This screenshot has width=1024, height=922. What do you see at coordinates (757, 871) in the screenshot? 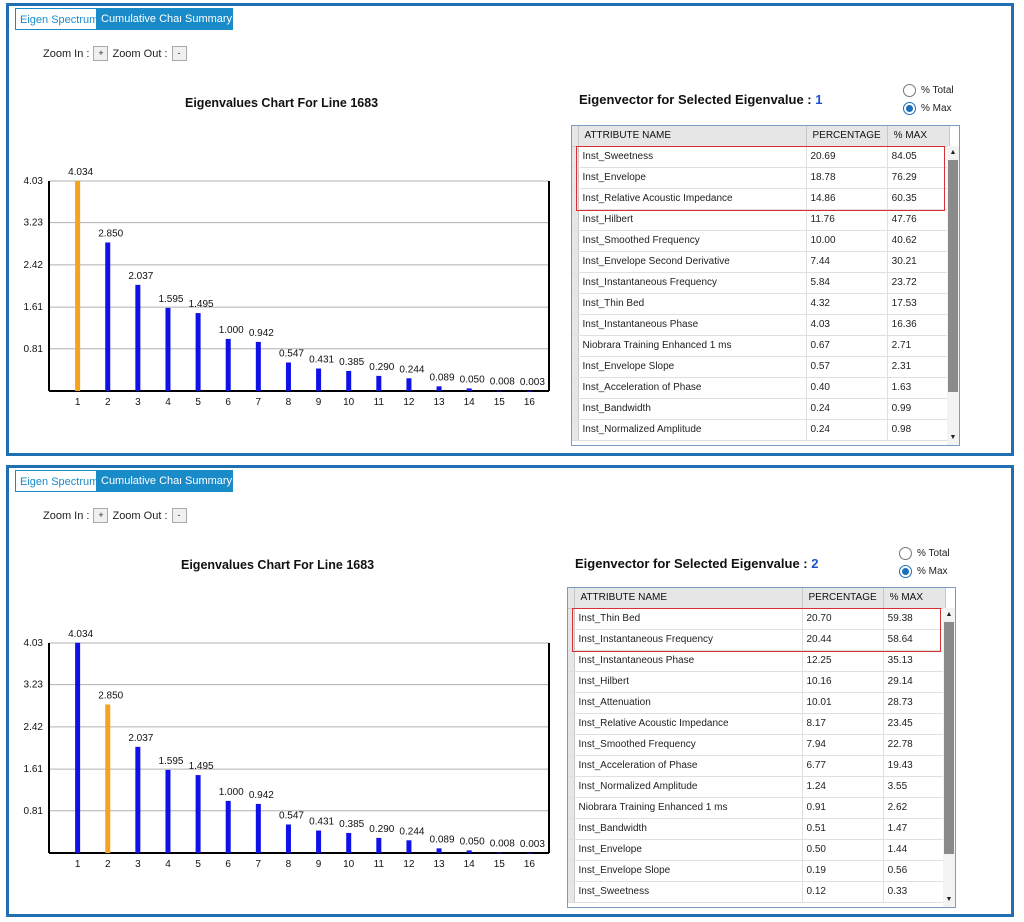
I see `table-row: Inst_Envelope Slope 0.19 0.56` at bounding box center [757, 871].